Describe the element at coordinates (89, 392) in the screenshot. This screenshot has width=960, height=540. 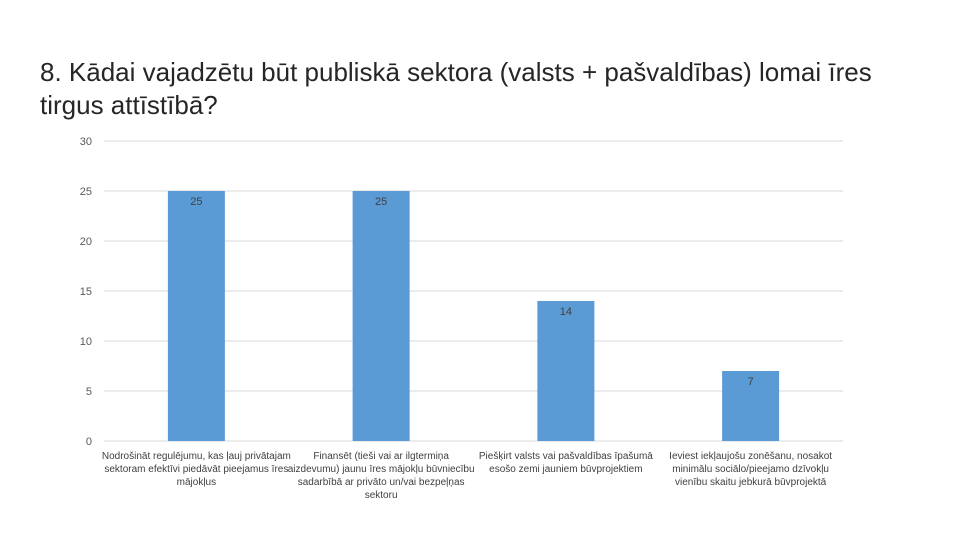
I see `y-tick-label: 5` at that location.